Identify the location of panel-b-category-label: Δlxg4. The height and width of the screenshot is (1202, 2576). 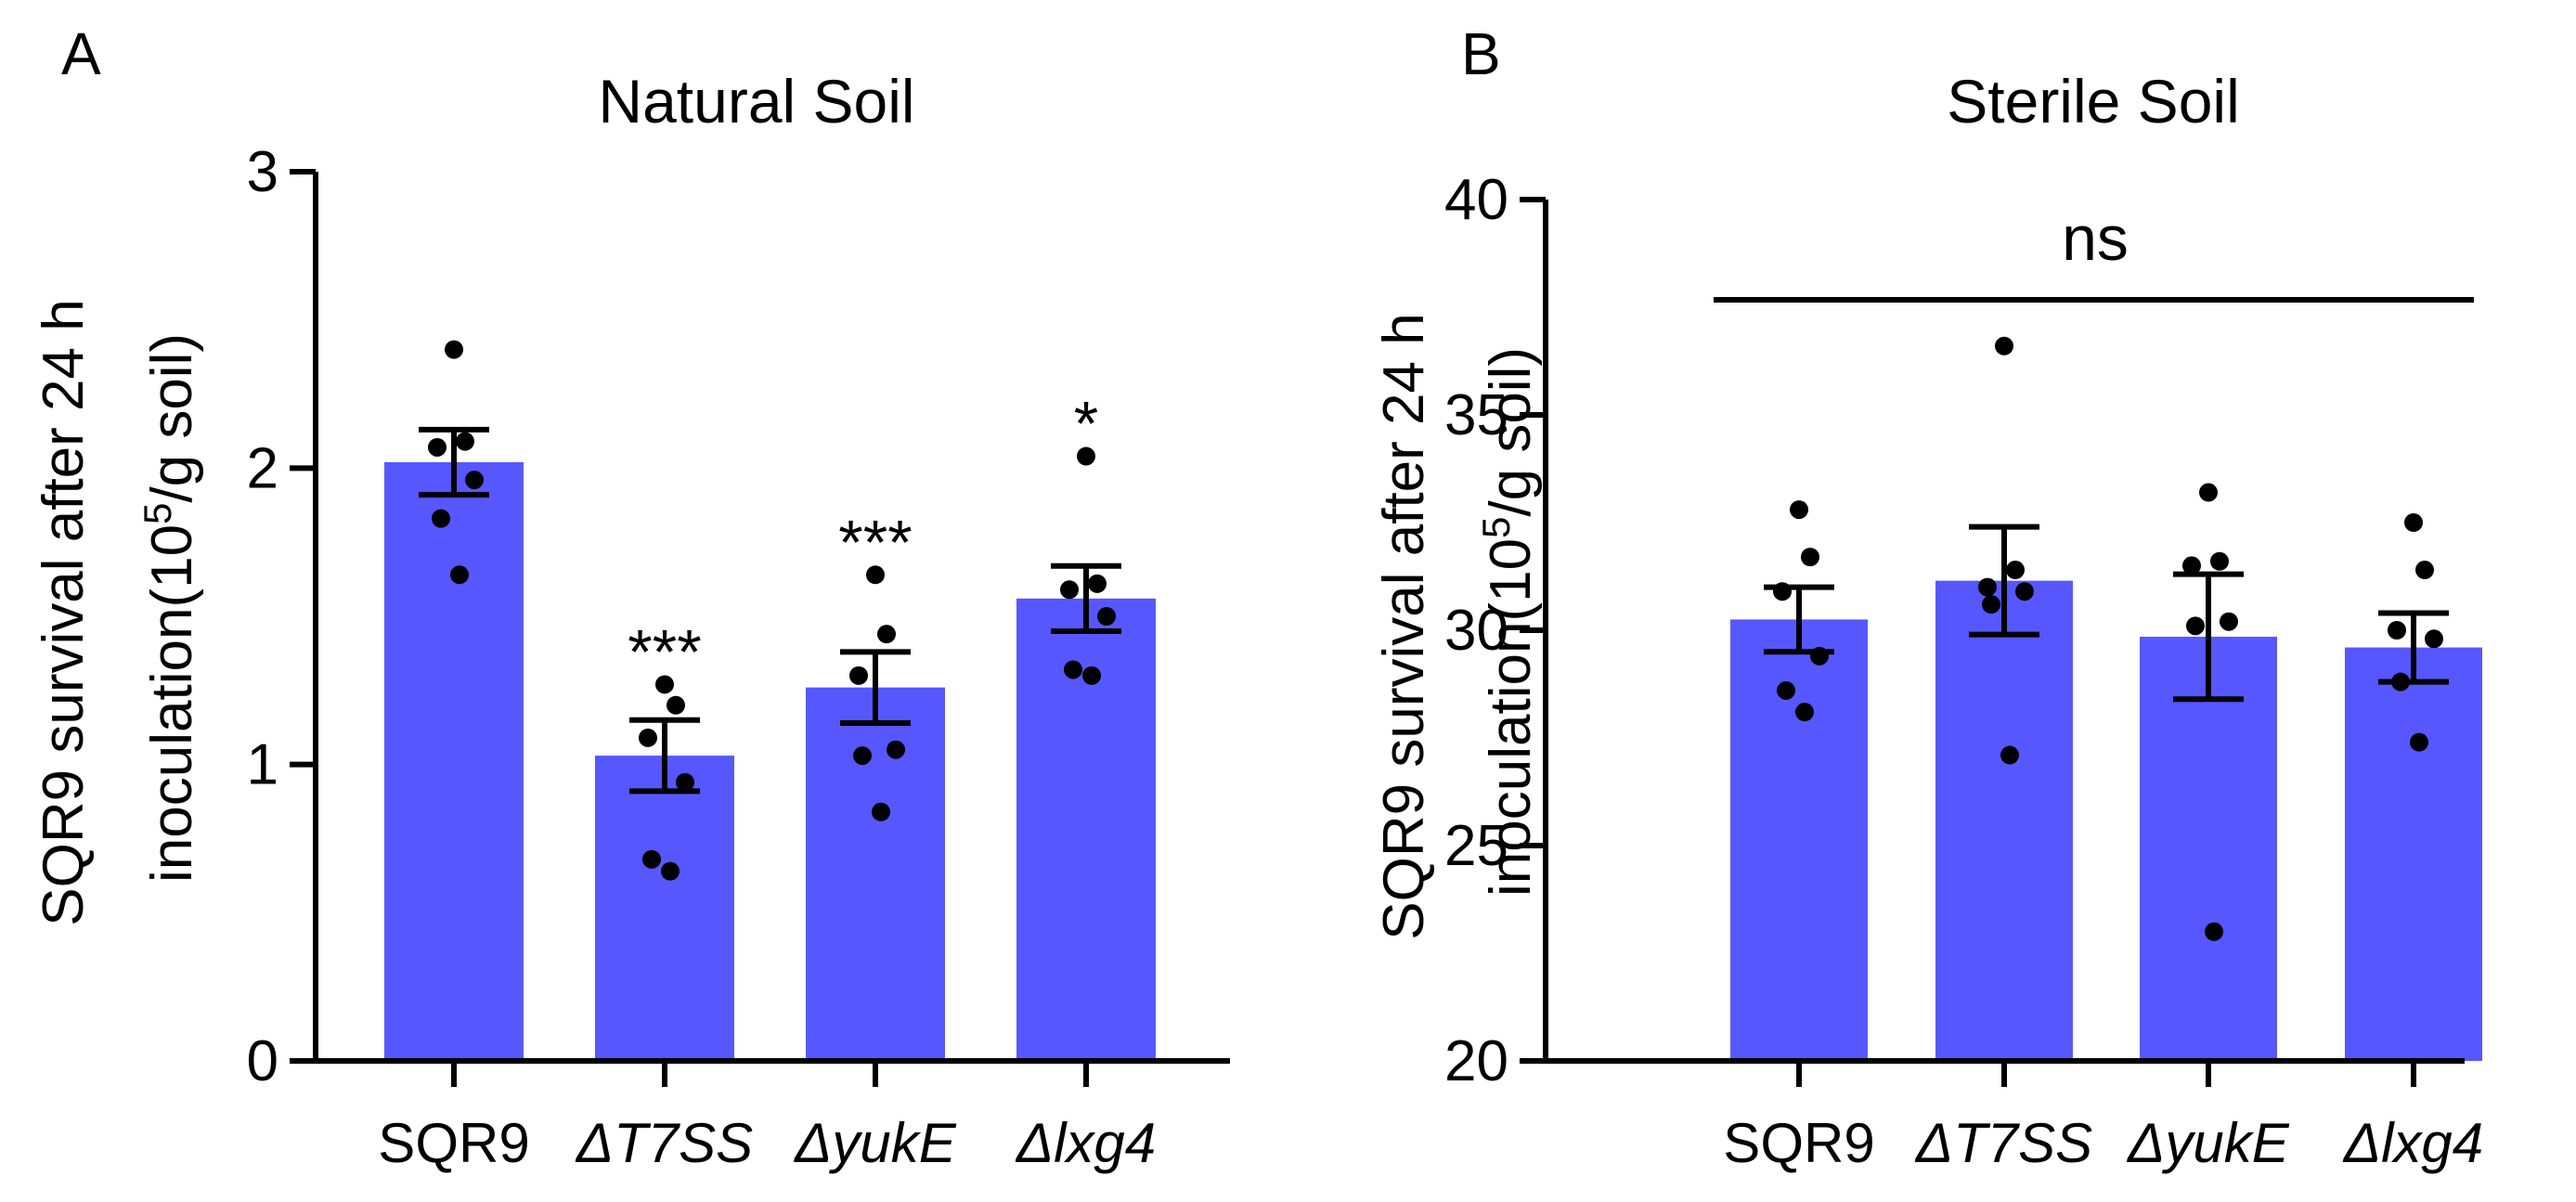
(2412, 1143).